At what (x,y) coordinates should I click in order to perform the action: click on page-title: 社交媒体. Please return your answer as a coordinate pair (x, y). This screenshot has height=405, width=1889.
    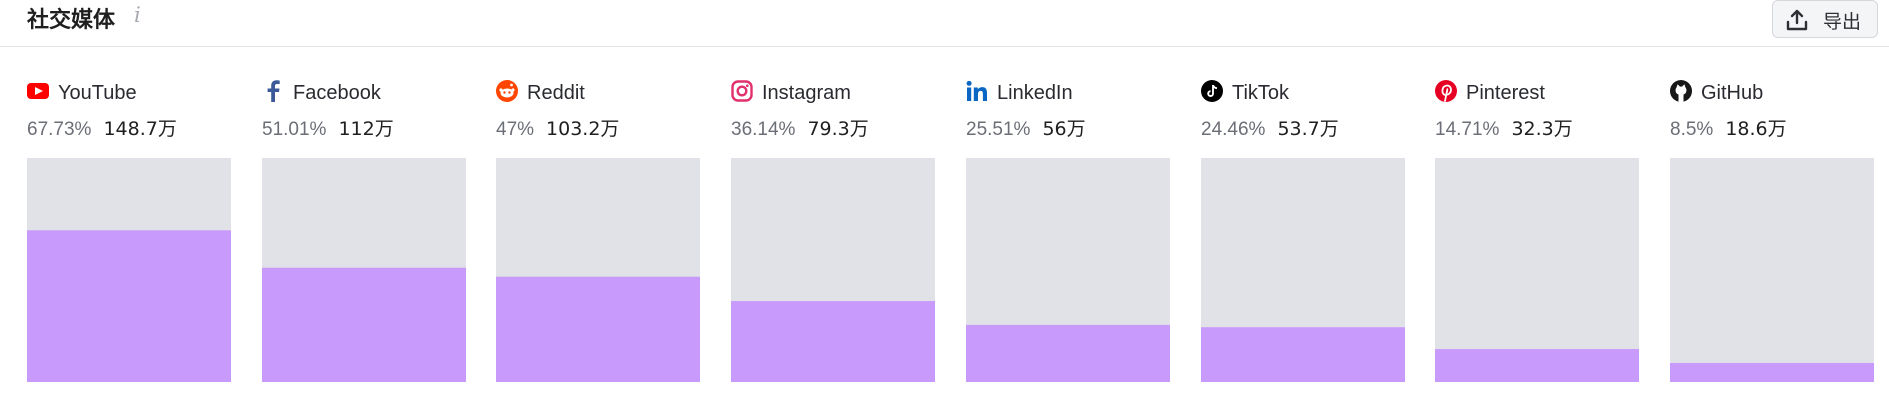
    Looking at the image, I should click on (71, 20).